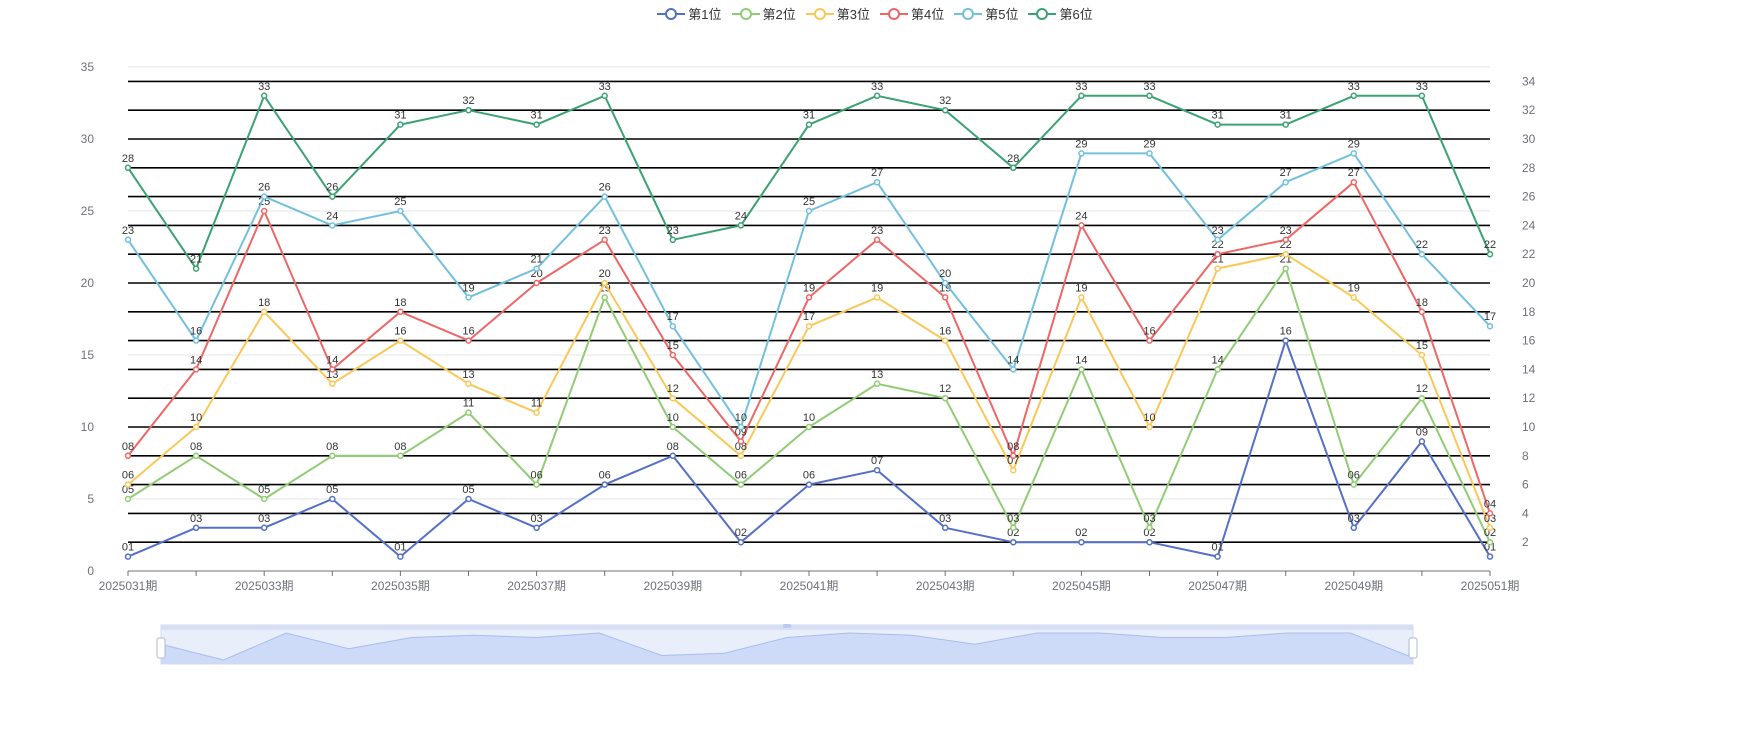 The width and height of the screenshot is (1750, 750). Describe the element at coordinates (787, 626) in the screenshot. I see `zoom-grip-icon` at that location.